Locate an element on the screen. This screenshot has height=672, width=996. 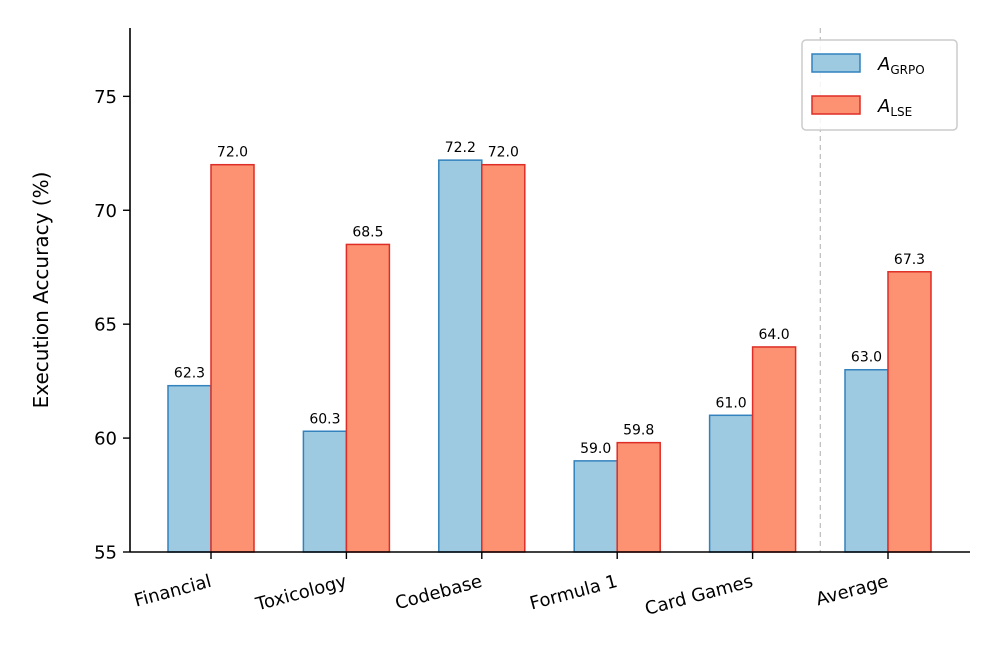
legend: AGRPO ALSE is located at coordinates (879, 85).